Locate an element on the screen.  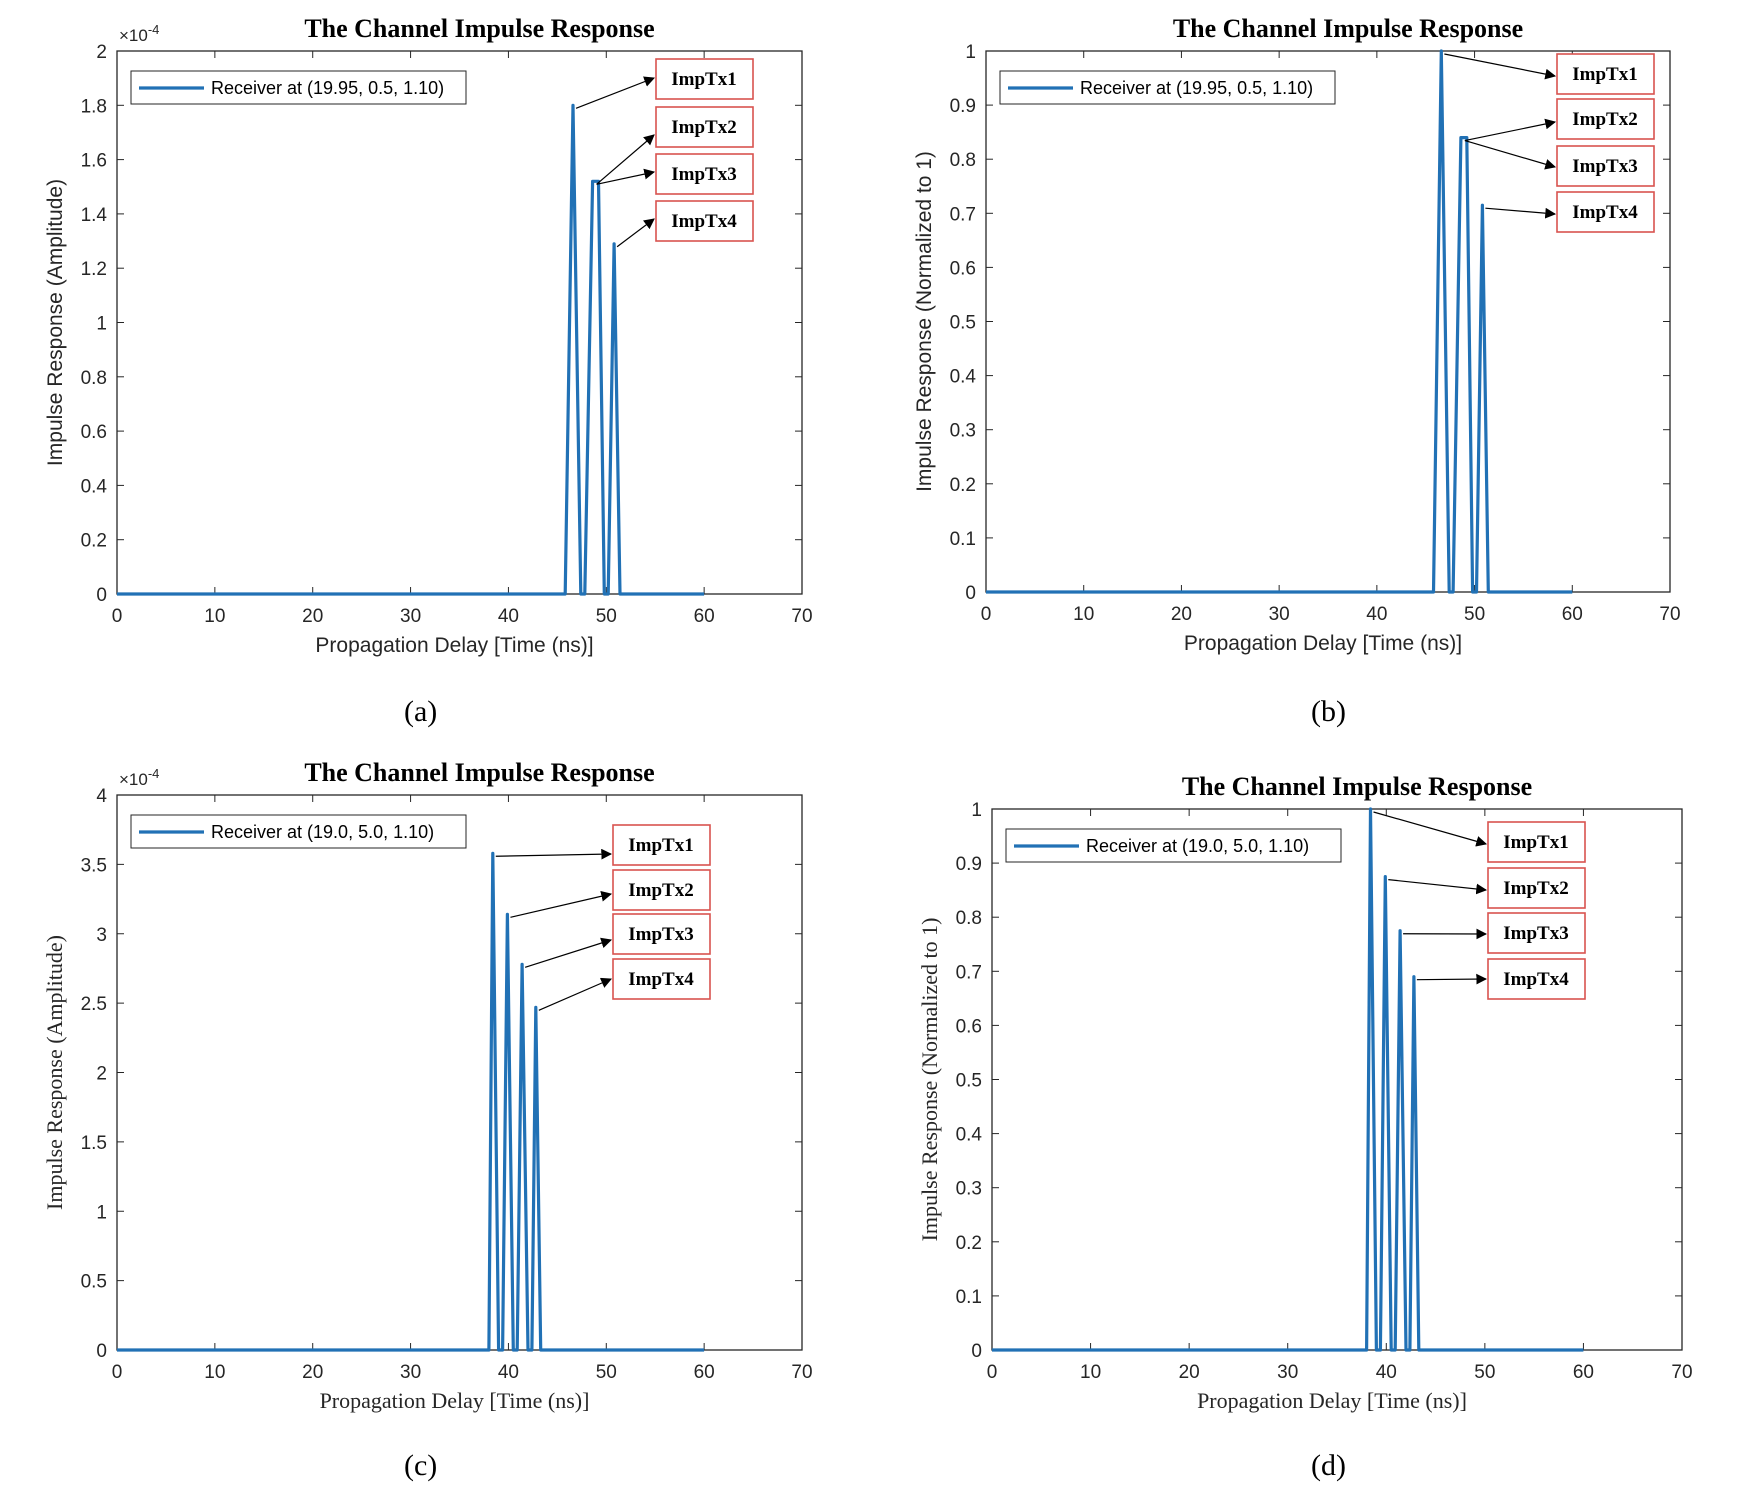
y-tick-label: 1.5 is located at coordinates (94, 1143).